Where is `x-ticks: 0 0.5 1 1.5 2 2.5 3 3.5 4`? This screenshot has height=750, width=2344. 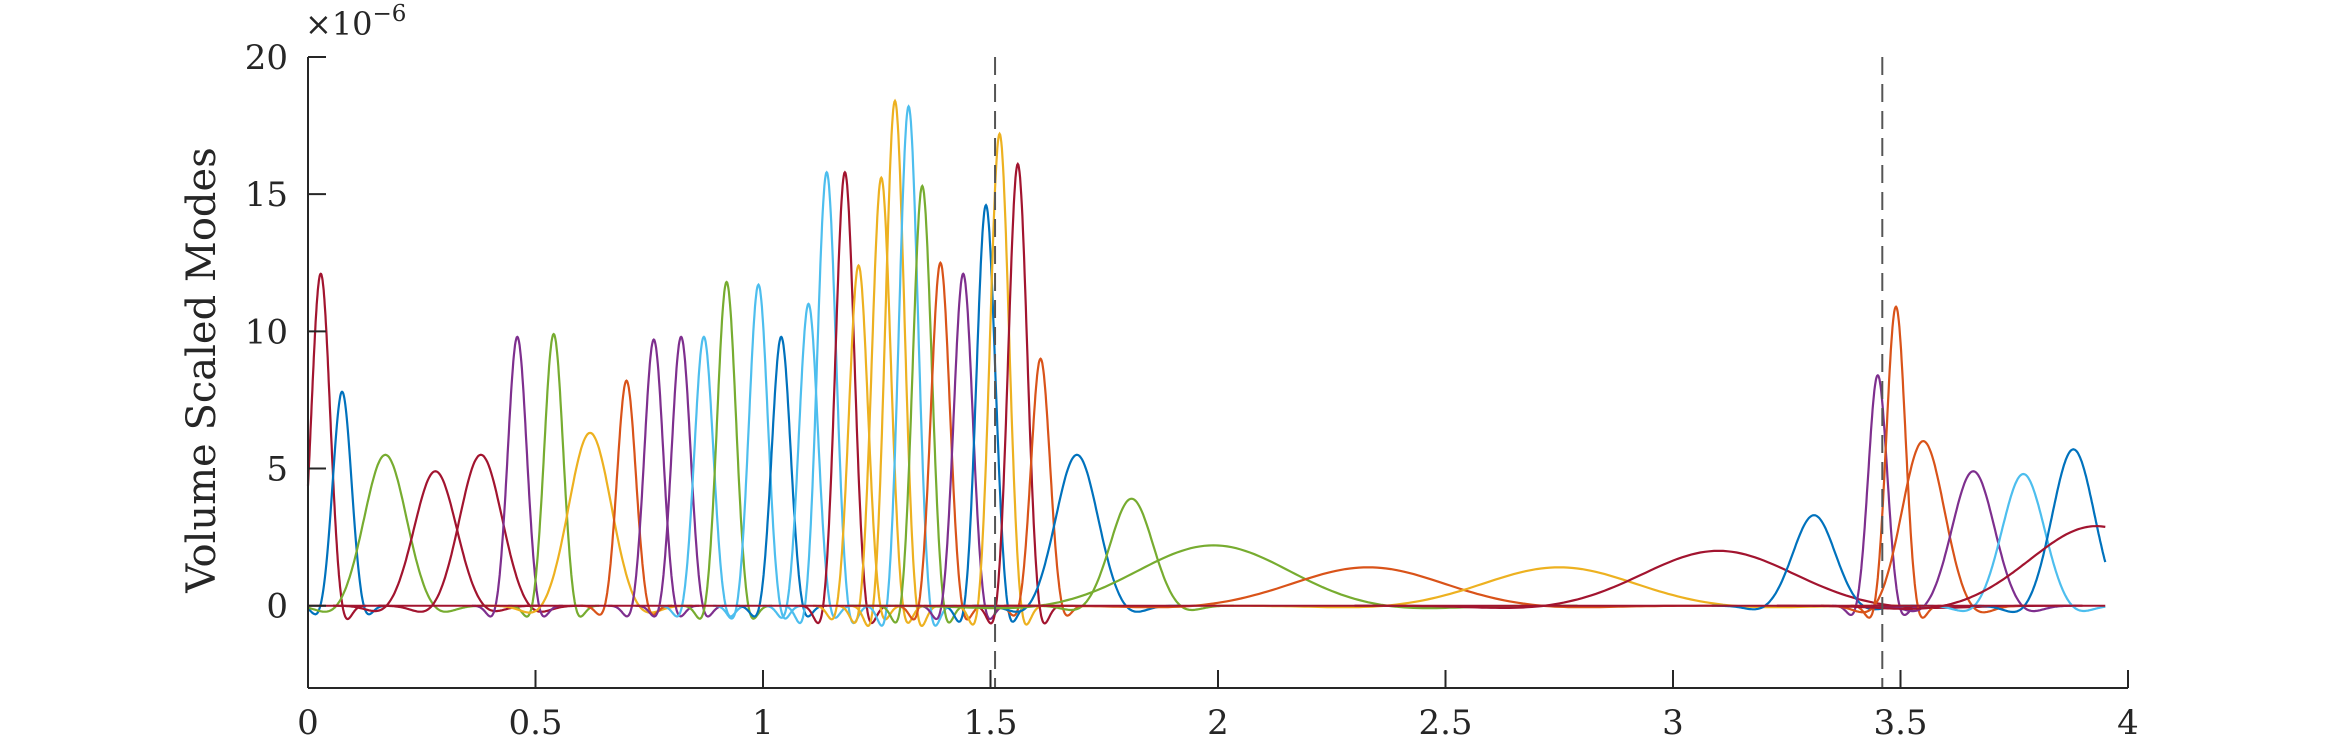 x-ticks: 0 0.5 1 1.5 2 2.5 3 3.5 4 is located at coordinates (1218, 706).